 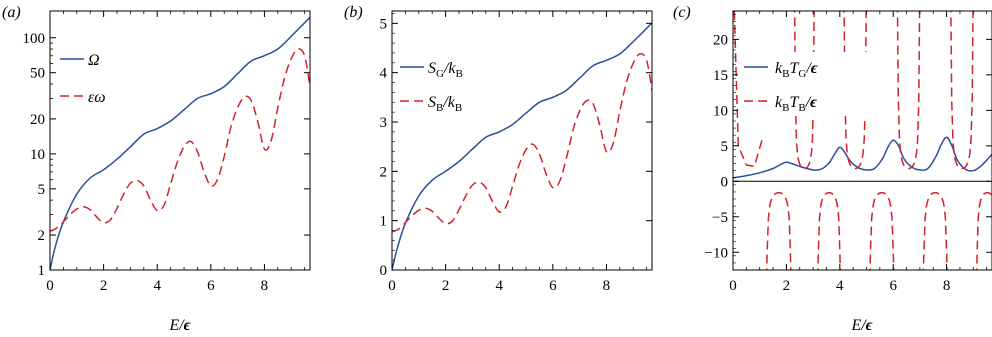 What do you see at coordinates (384, 74) in the screenshot?
I see `y-tick-label: 4` at bounding box center [384, 74].